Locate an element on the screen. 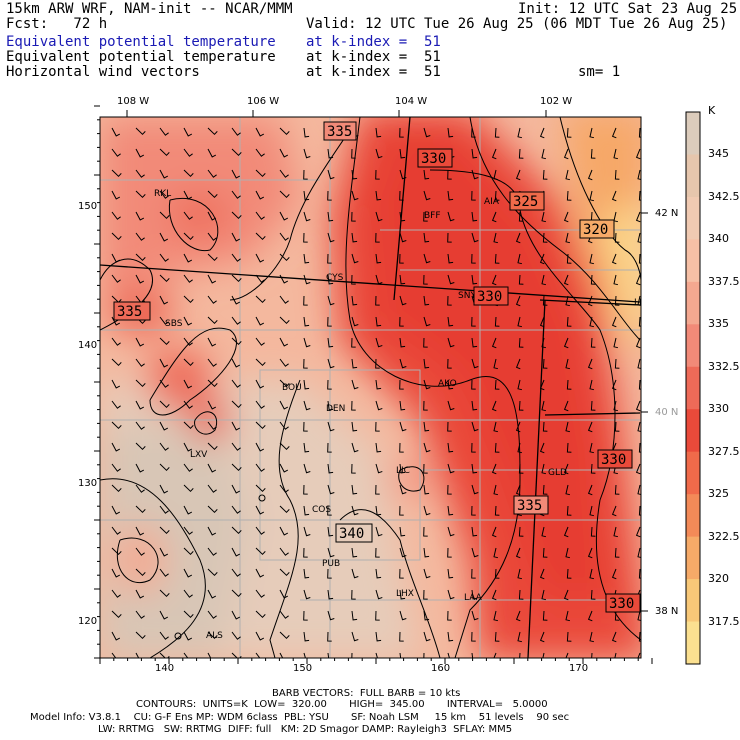 The image size is (740, 740). svg-text: 320 is located at coordinates (595, 230).